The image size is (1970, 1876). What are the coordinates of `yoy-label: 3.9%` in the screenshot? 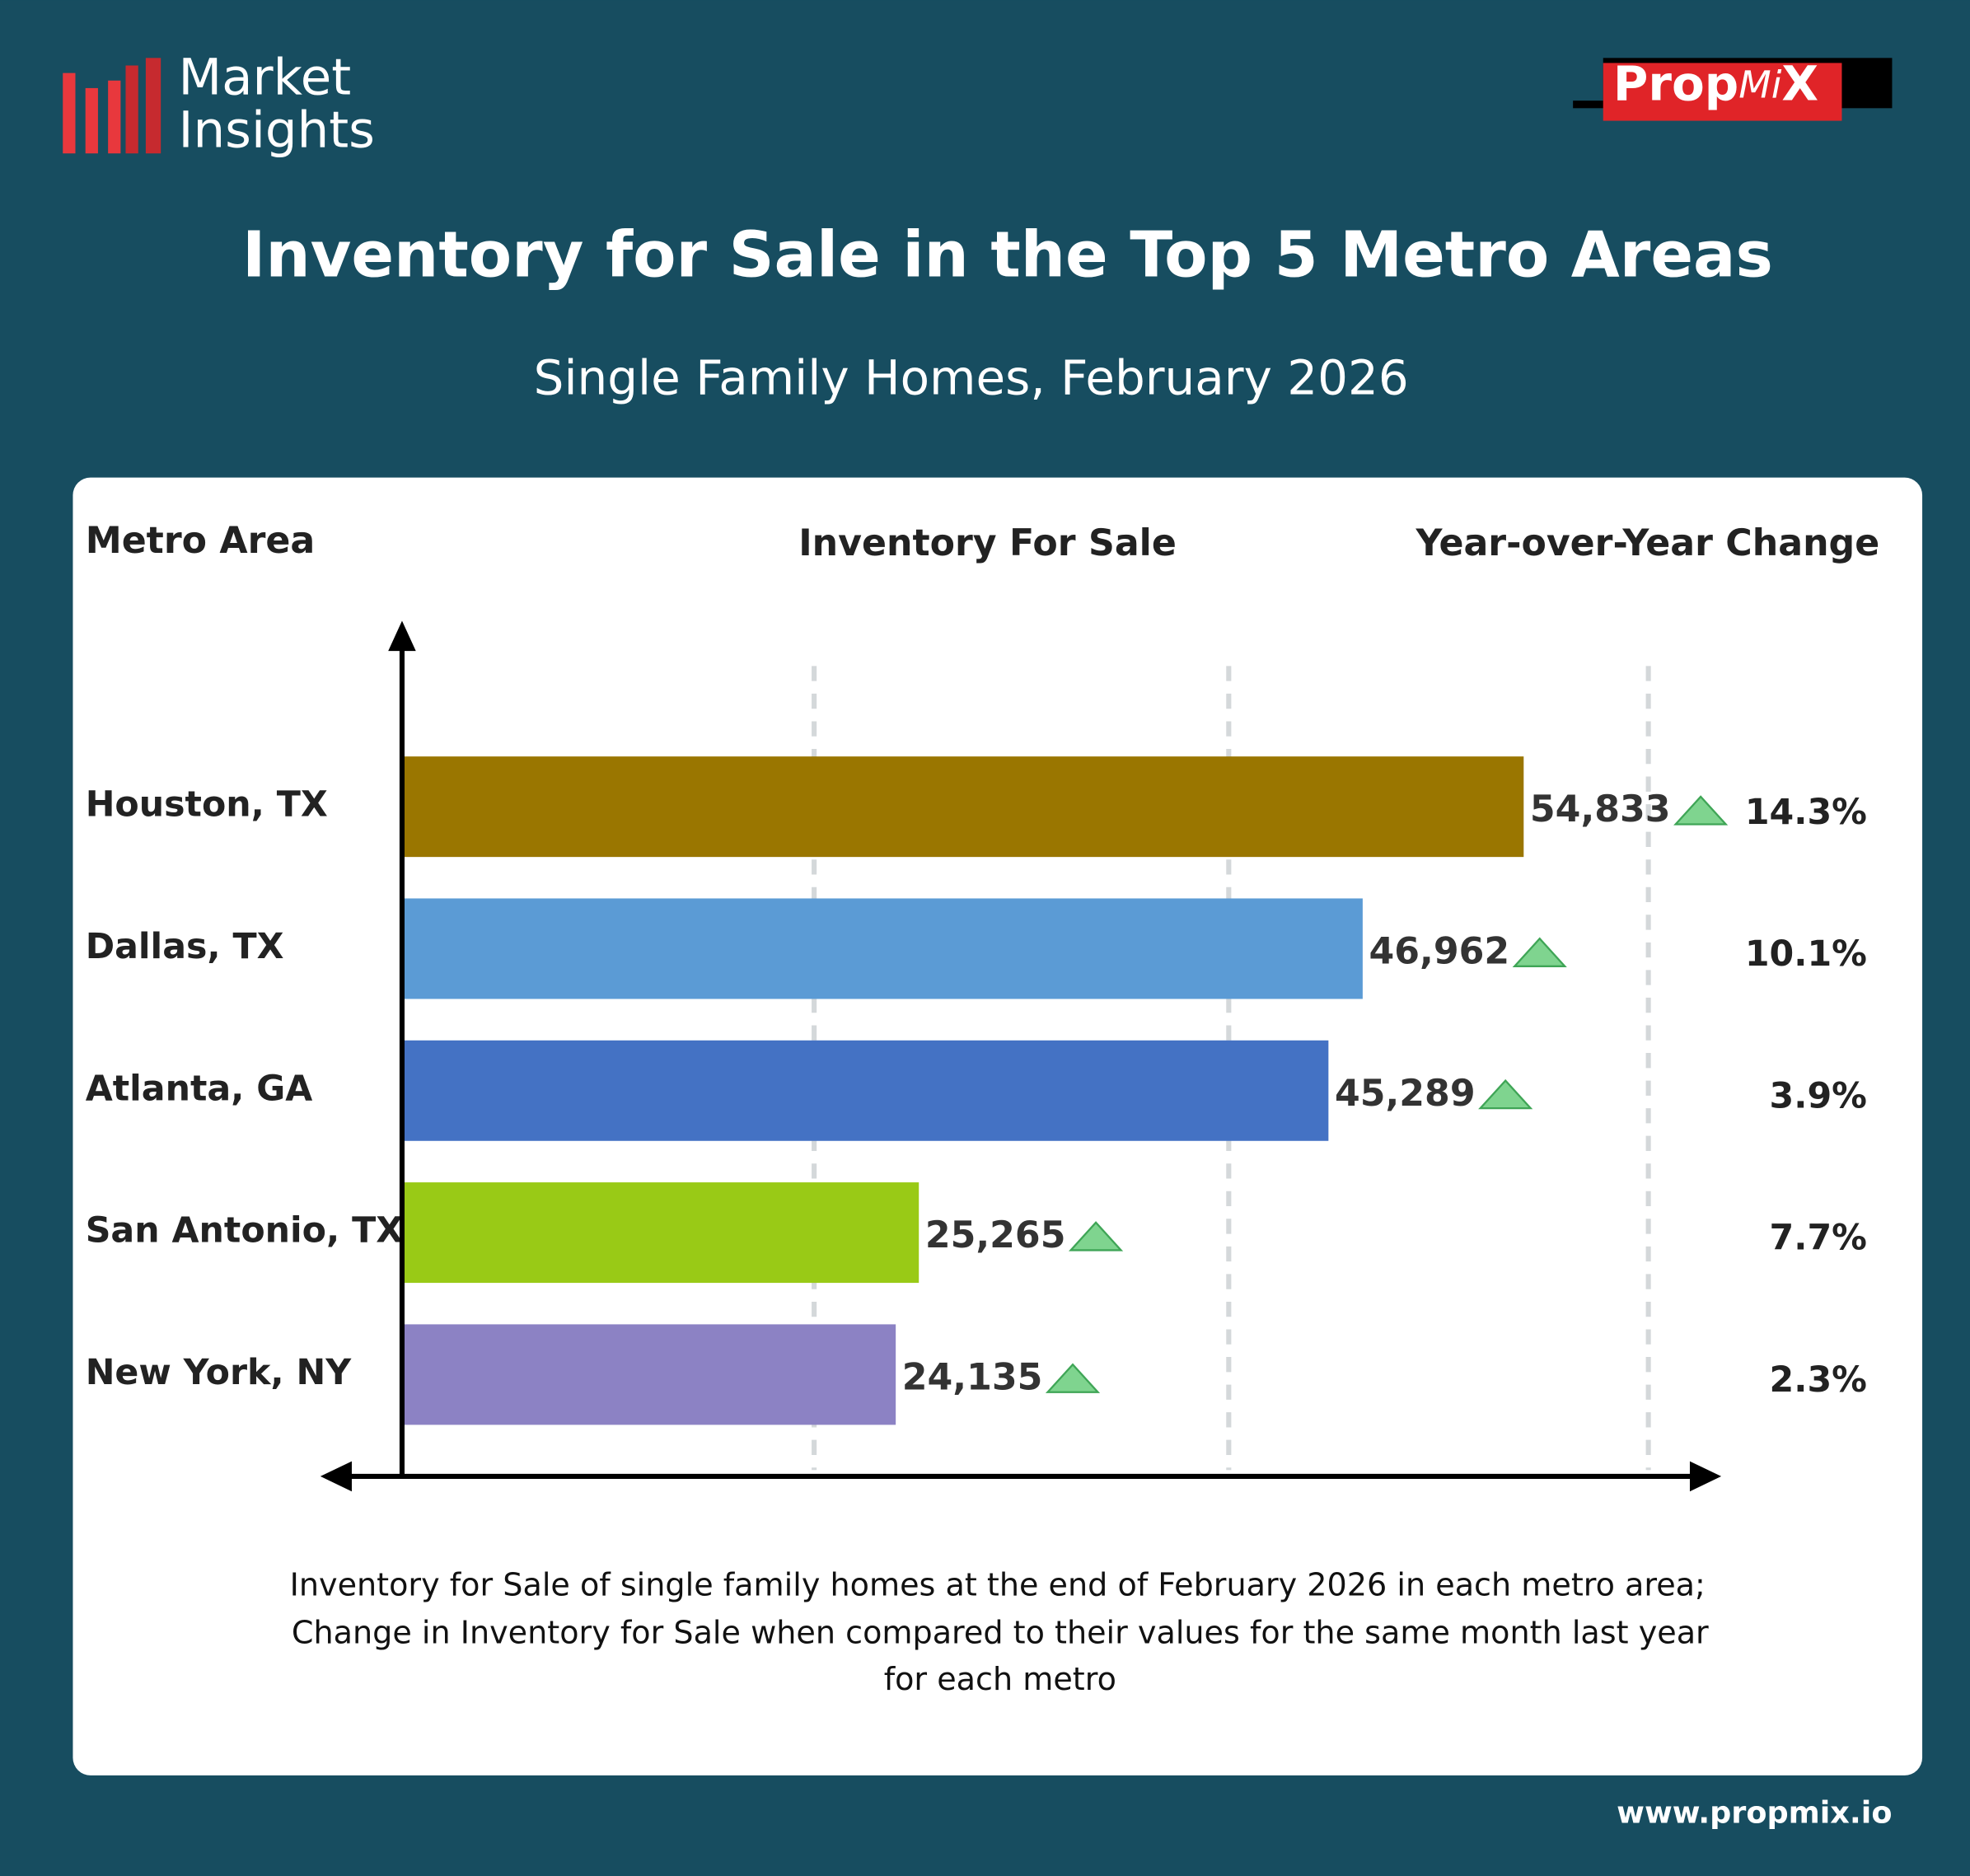 It's located at (1818, 1095).